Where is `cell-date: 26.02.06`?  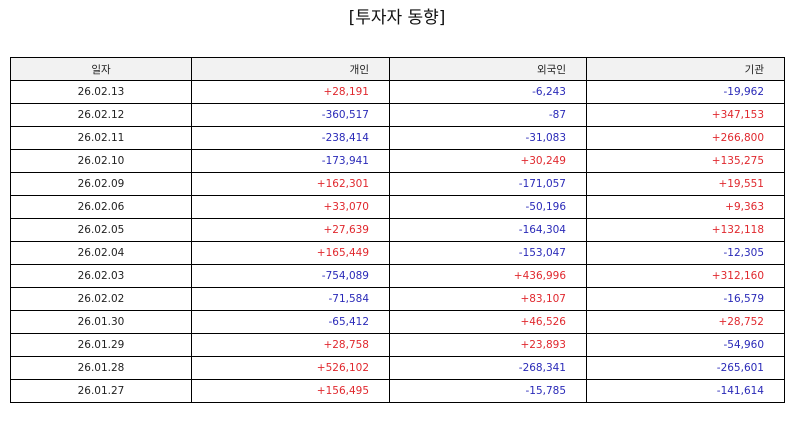 cell-date: 26.02.06 is located at coordinates (101, 207).